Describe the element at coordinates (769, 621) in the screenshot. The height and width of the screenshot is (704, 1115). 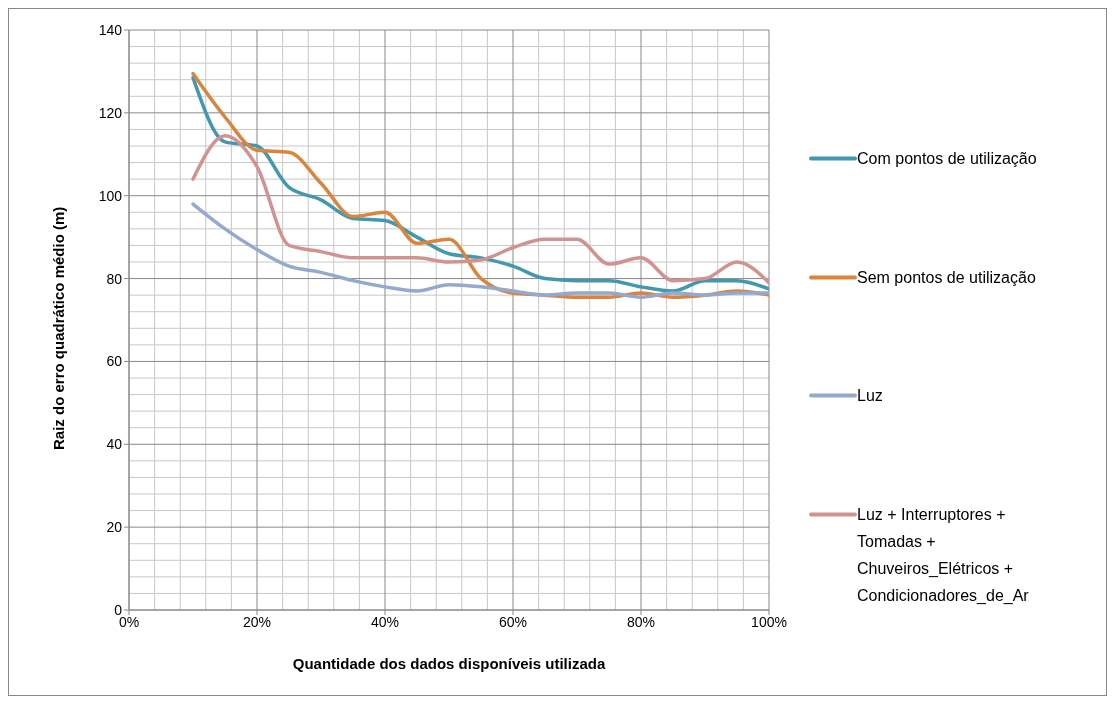
I see `x-tick-label: 100%` at that location.